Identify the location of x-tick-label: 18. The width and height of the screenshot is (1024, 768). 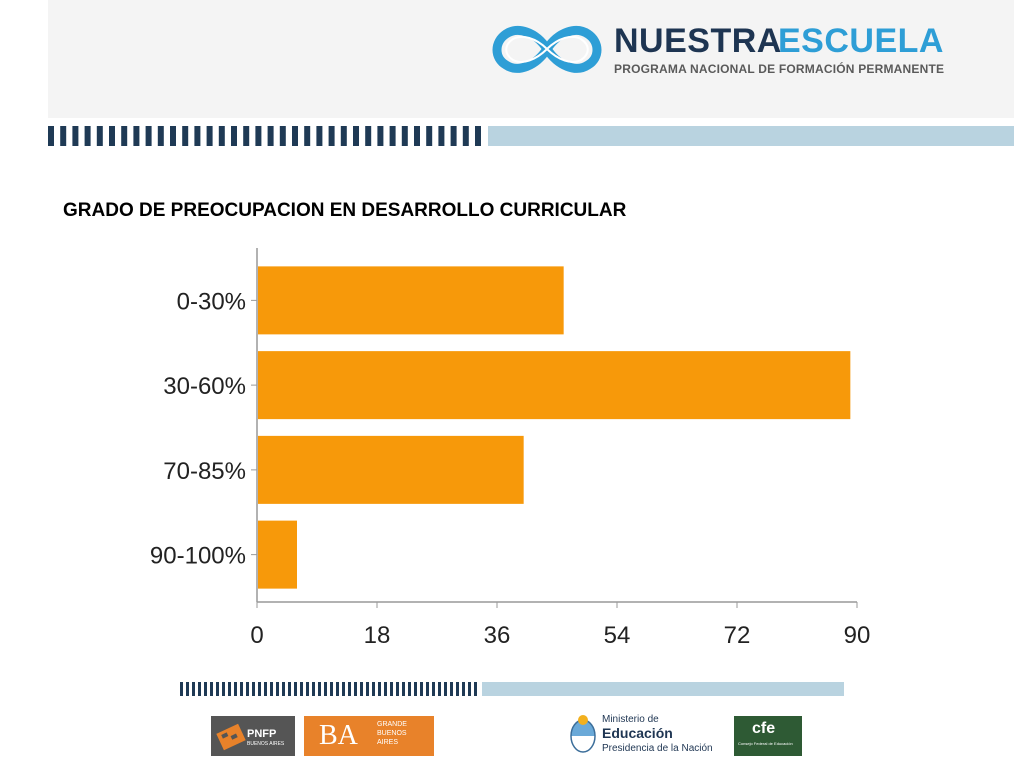
(377, 635).